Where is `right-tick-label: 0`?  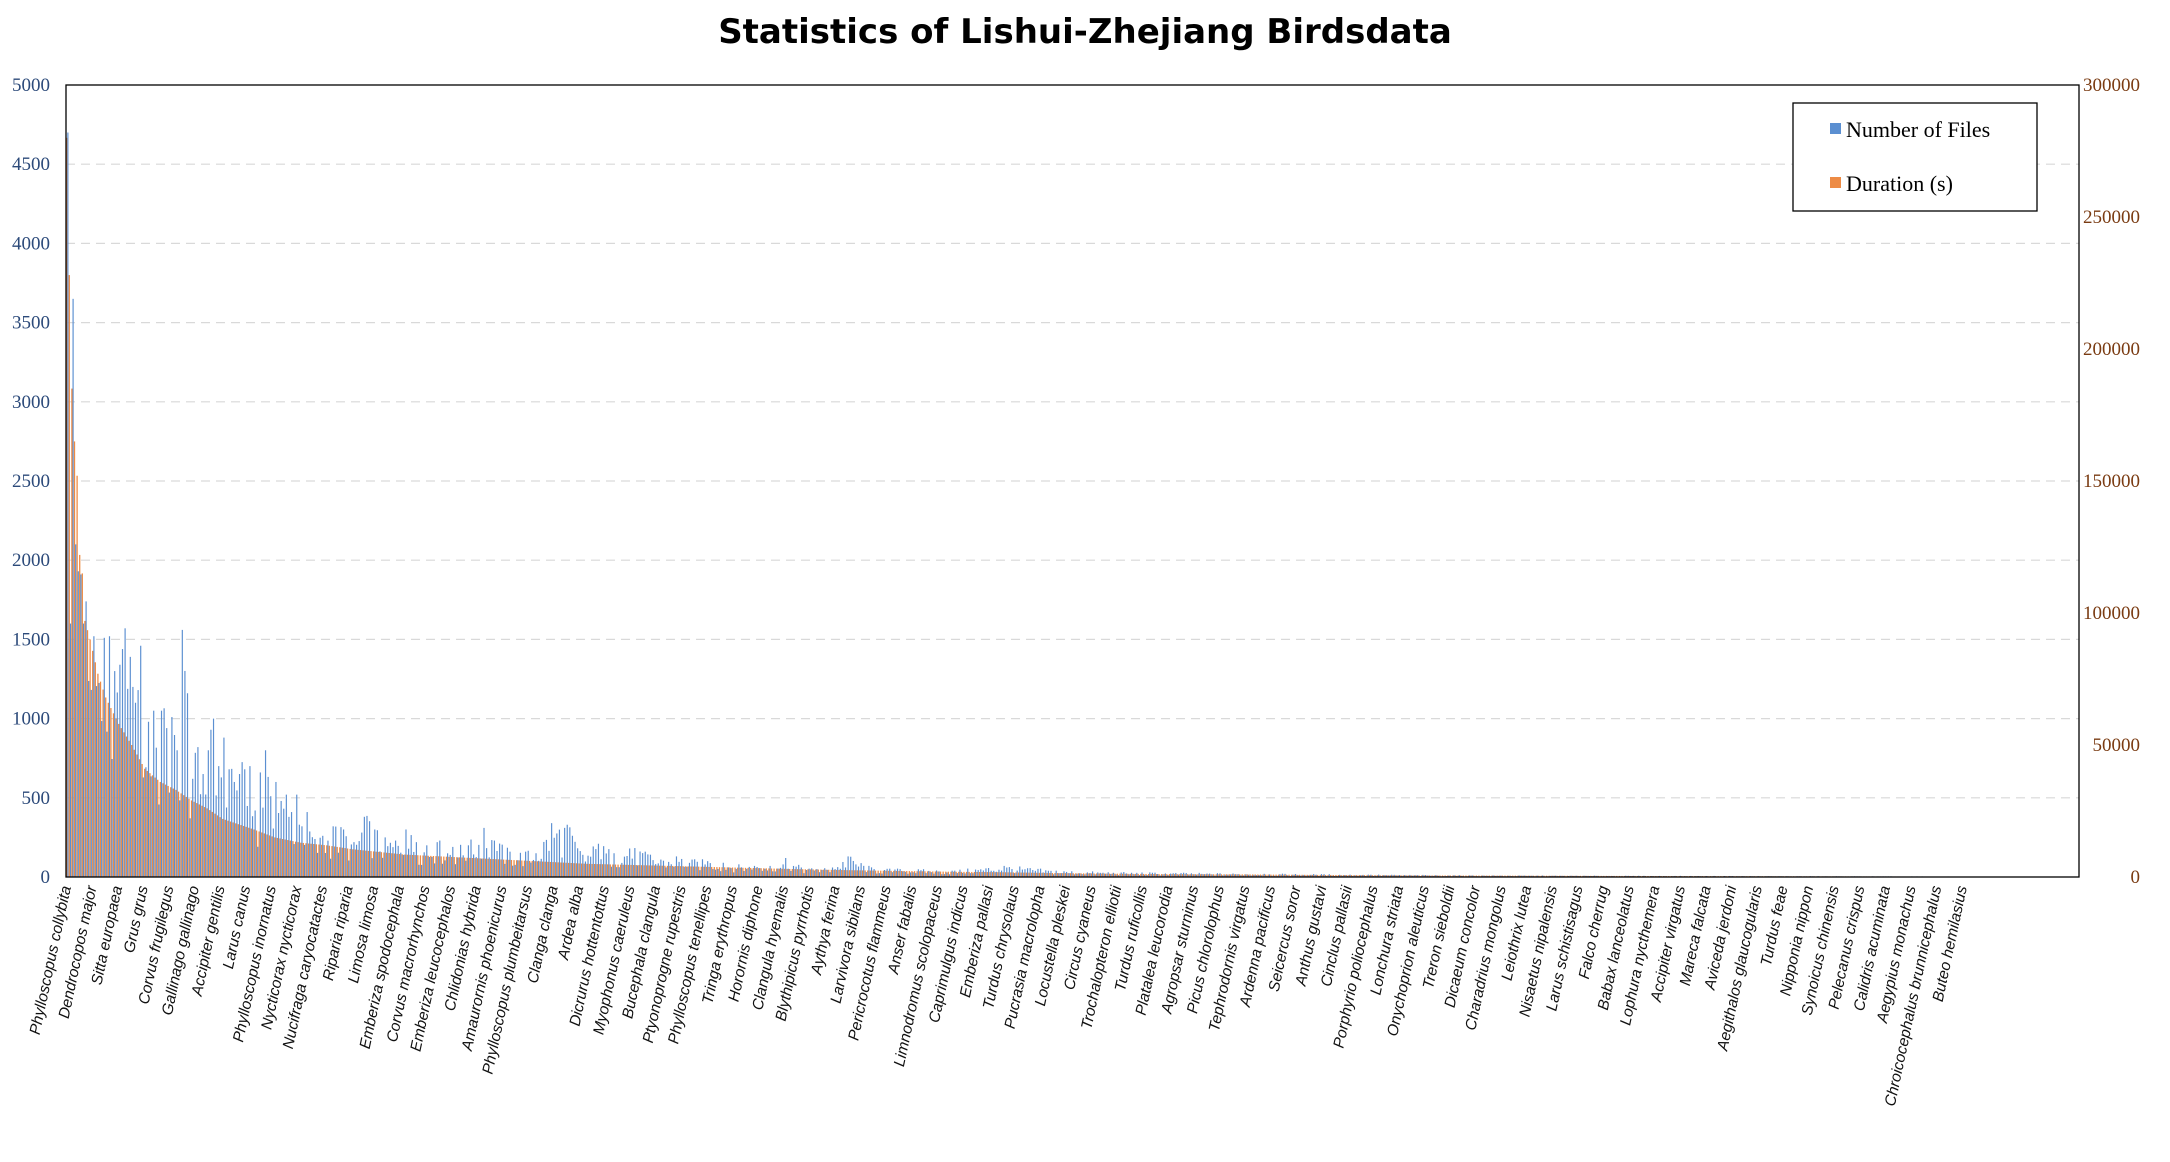 right-tick-label: 0 is located at coordinates (2136, 877).